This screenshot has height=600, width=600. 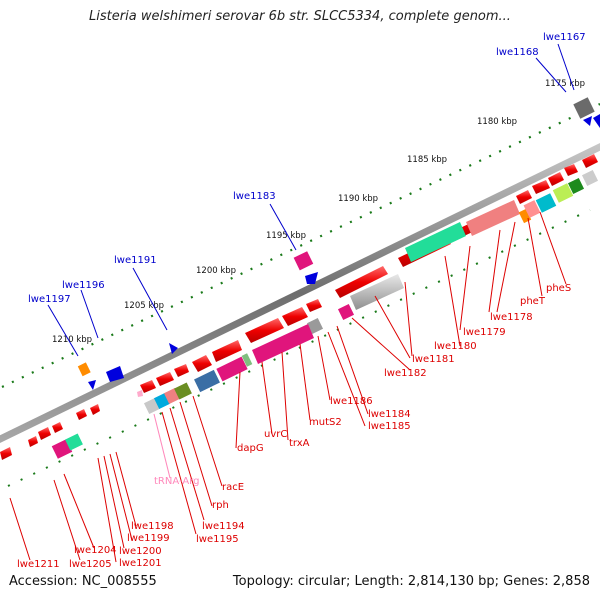 I want to click on gene-label-top: lwe1191, so click(x=135, y=260).